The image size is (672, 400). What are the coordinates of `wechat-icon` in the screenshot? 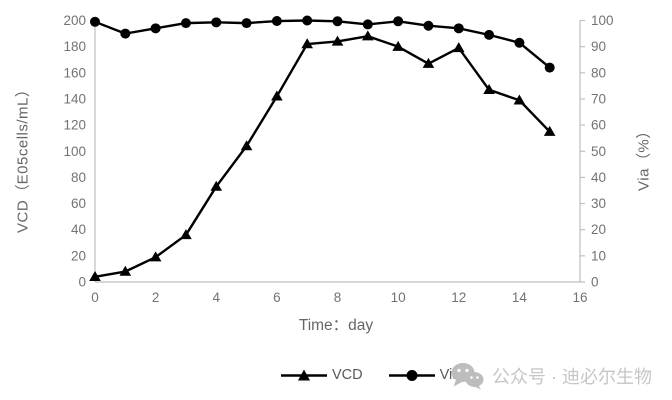 It's located at (467, 376).